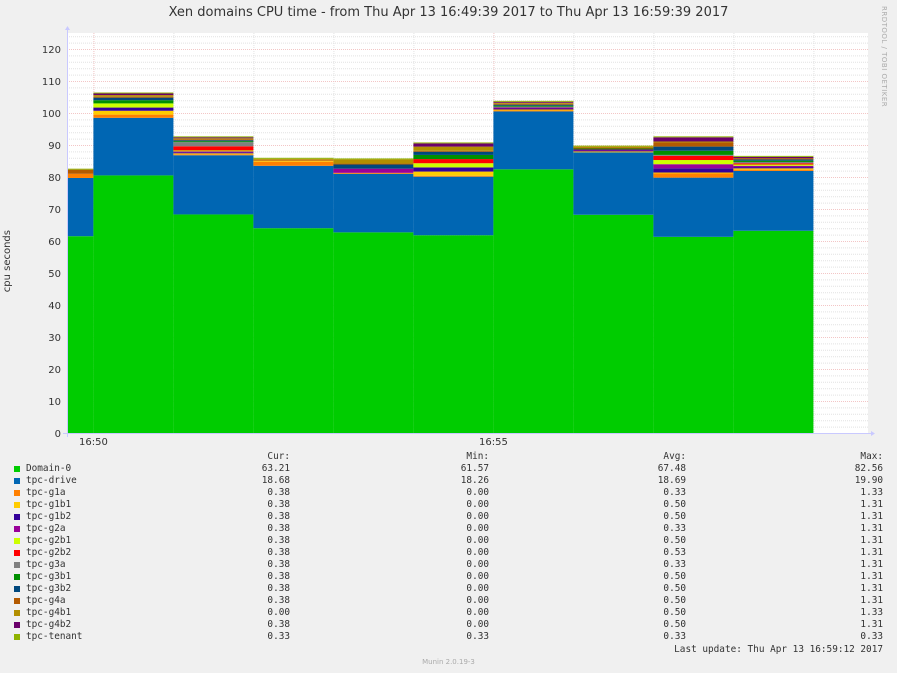  Describe the element at coordinates (448, 529) in the screenshot. I see `legend-row: tpc-g2a 0.38 0.00 0.33 1.31` at that location.